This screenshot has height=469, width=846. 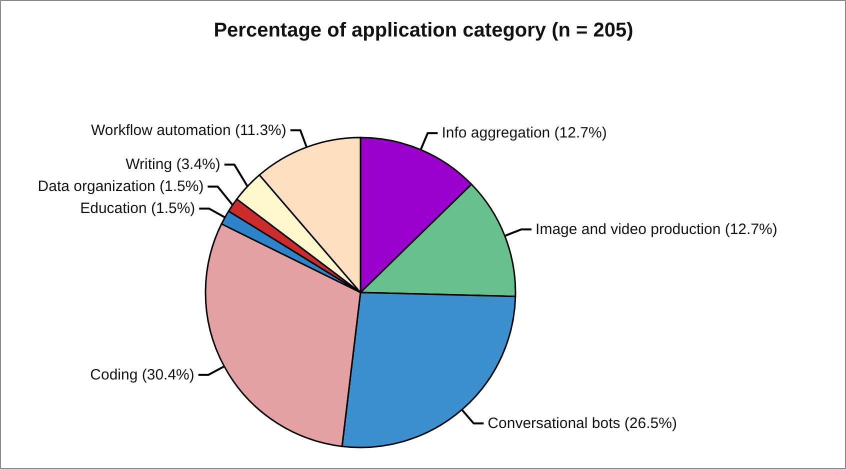 I want to click on slice-label: Info aggregation (12.7%), so click(x=524, y=133).